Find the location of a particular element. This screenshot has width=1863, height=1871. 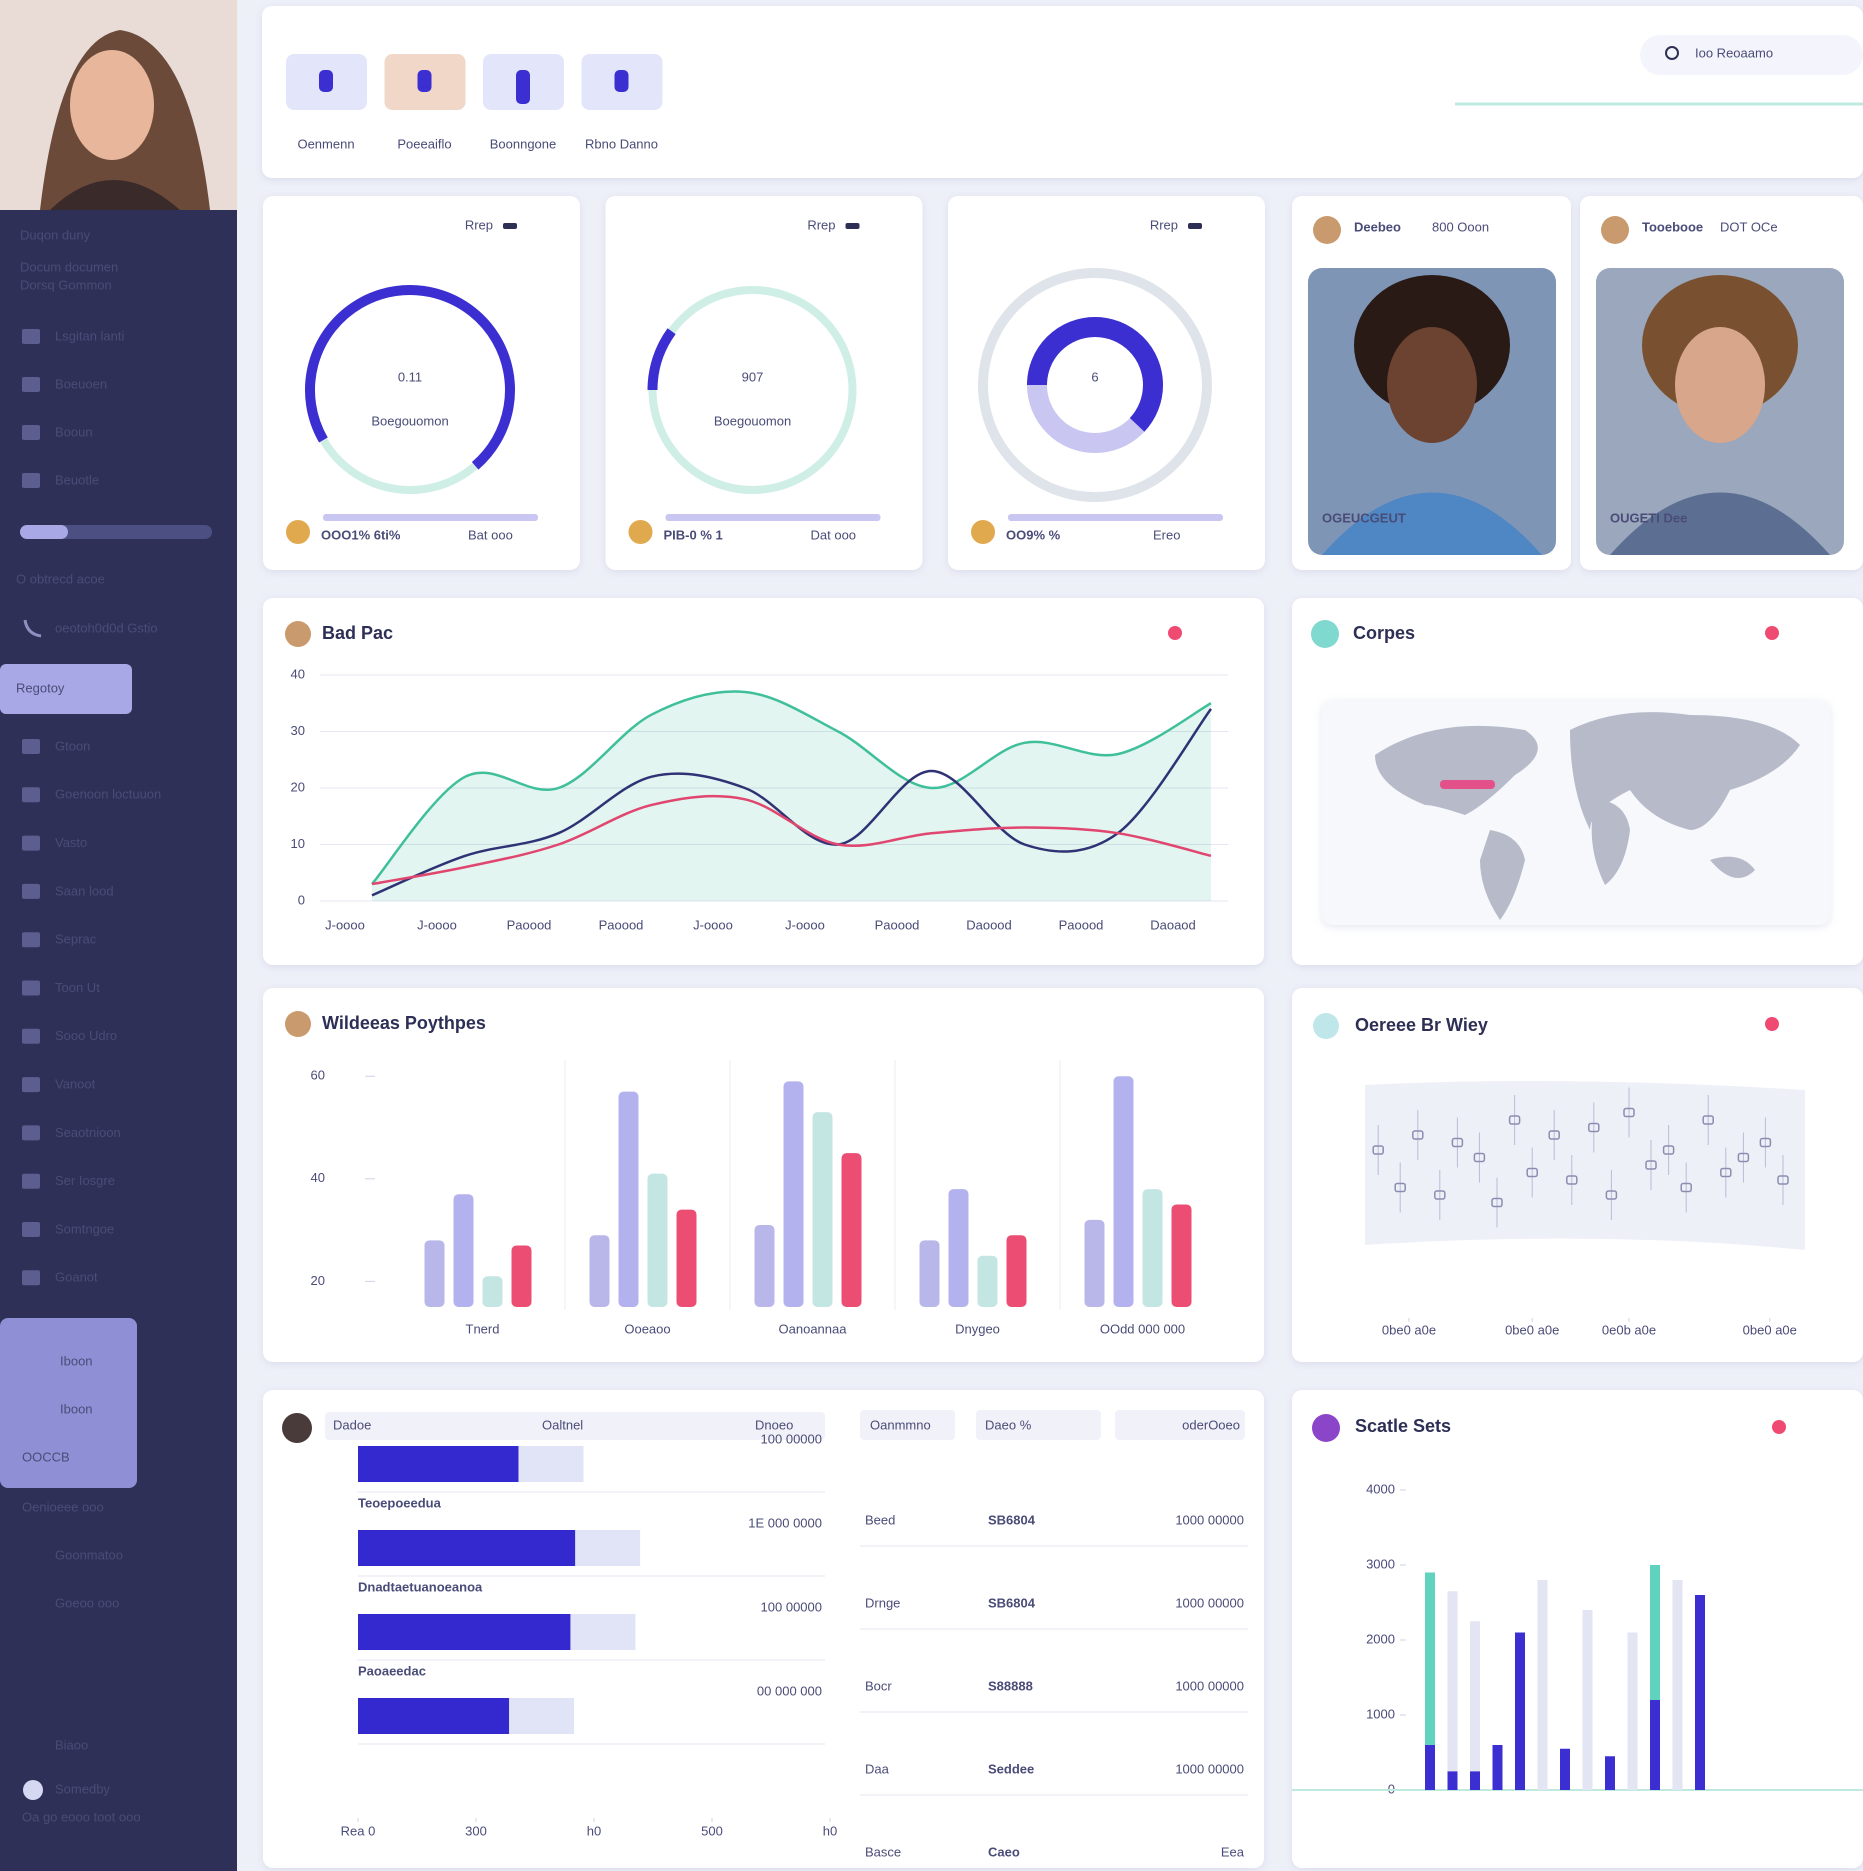

tab-label: Poeeaiflo is located at coordinates (424, 143).